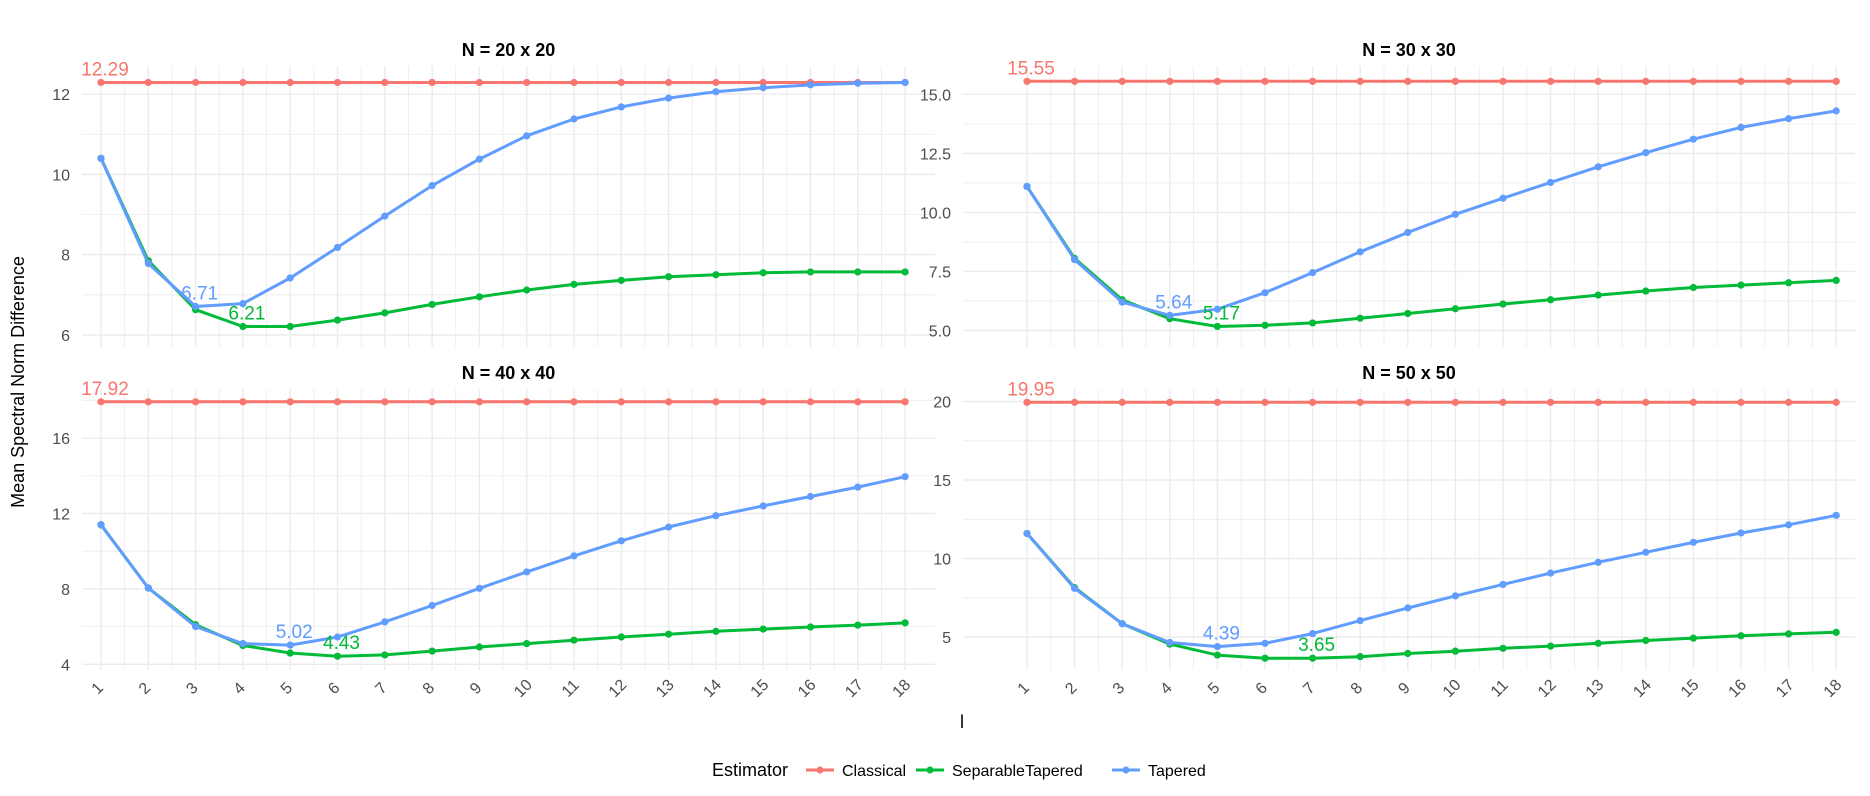  What do you see at coordinates (1221, 313) in the screenshot?
I see `annotation-label-separabletapered: 5.17` at bounding box center [1221, 313].